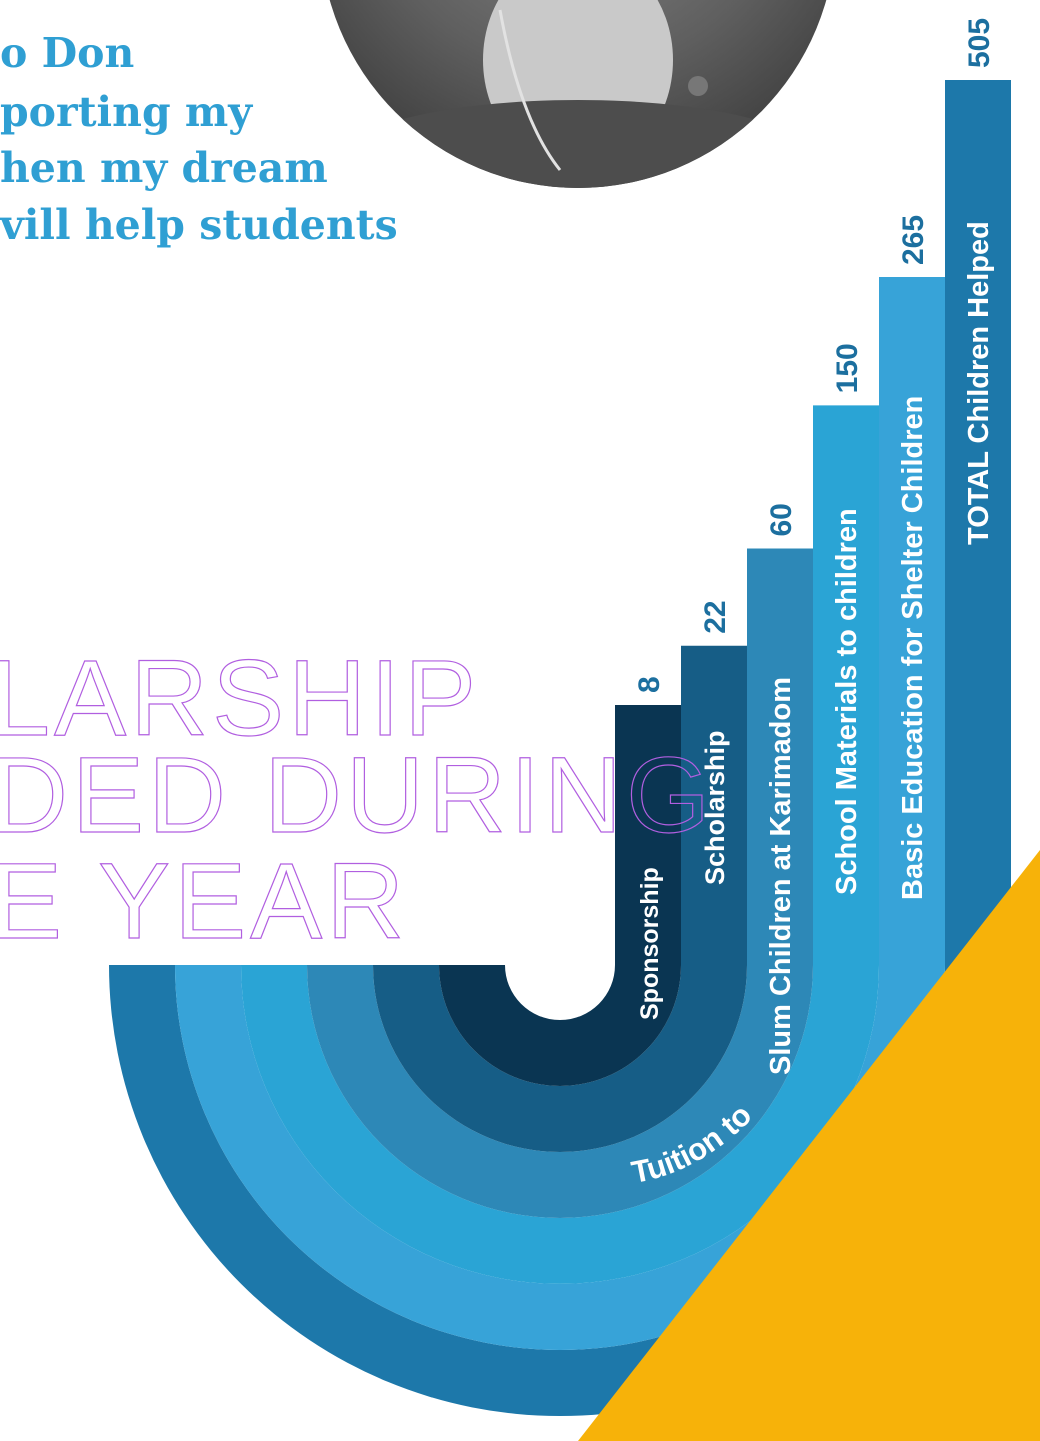 This screenshot has height=1441, width=1040. I want to click on bar-label-2: Scholarship, so click(715, 807).